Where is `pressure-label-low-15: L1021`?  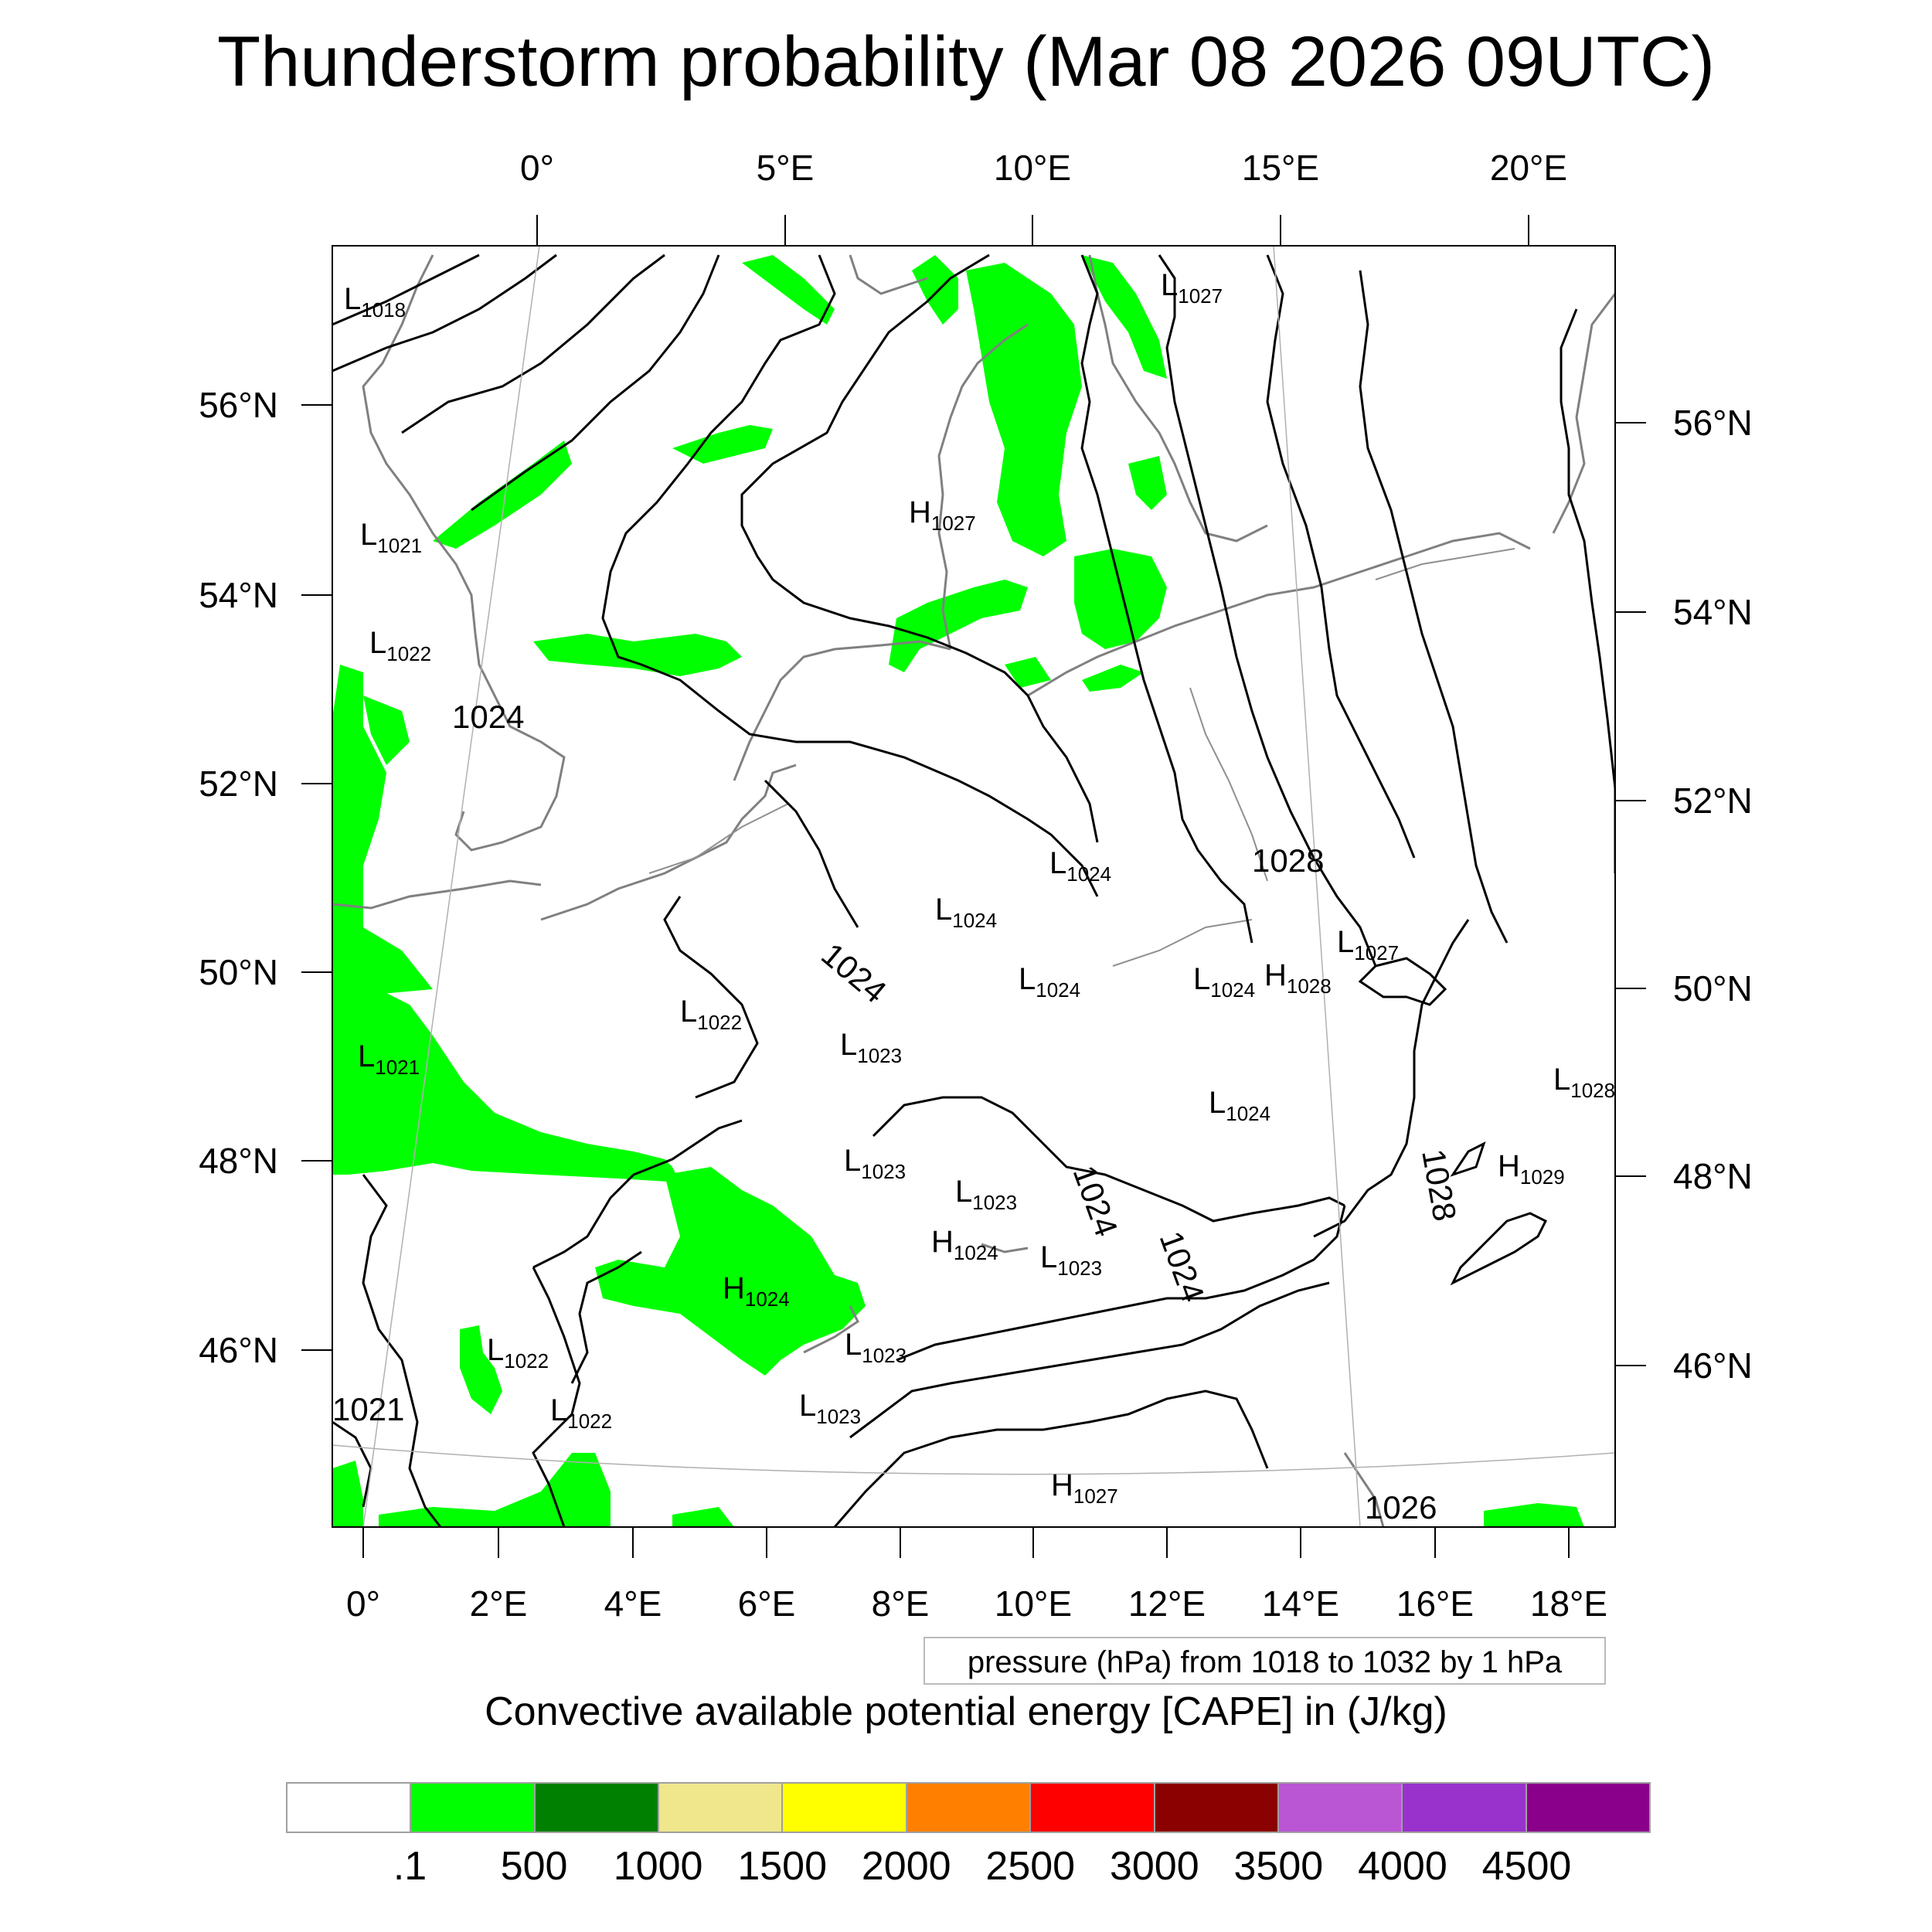 pressure-label-low-15: L1021 is located at coordinates (389, 1059).